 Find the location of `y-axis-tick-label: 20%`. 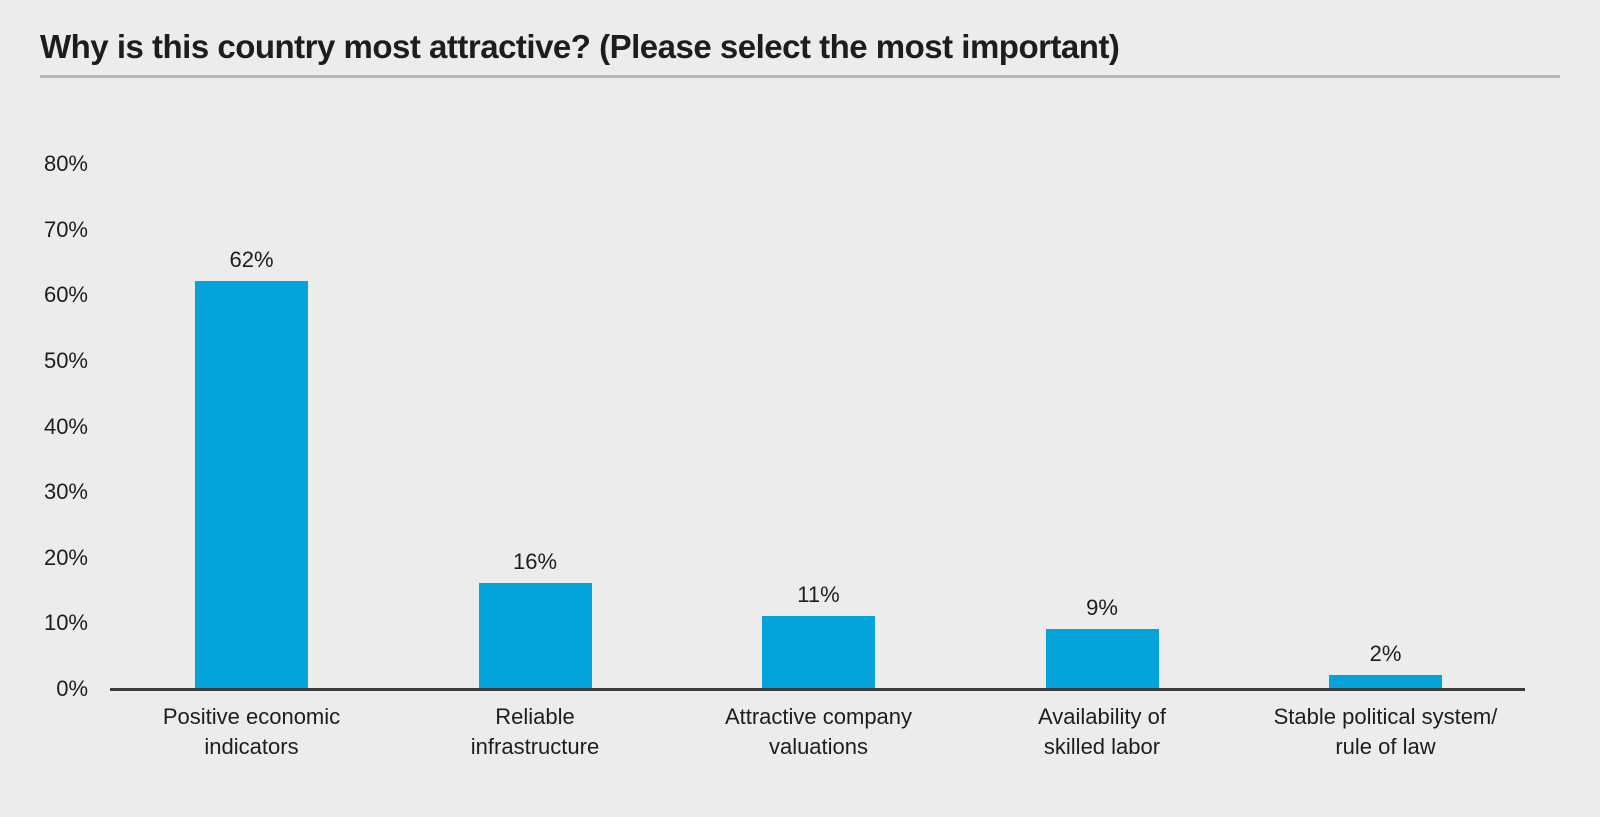

y-axis-tick-label: 20% is located at coordinates (65, 557).